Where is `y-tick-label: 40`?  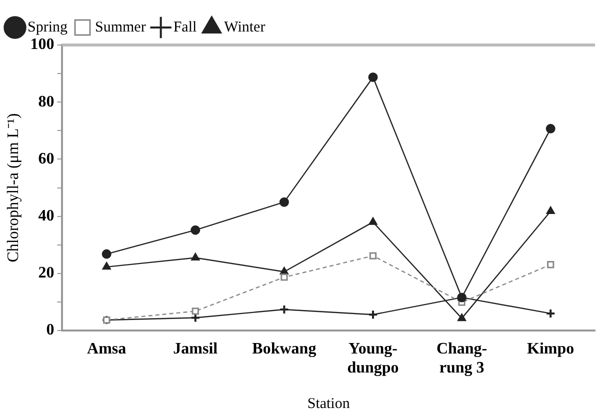 y-tick-label: 40 is located at coordinates (46, 216).